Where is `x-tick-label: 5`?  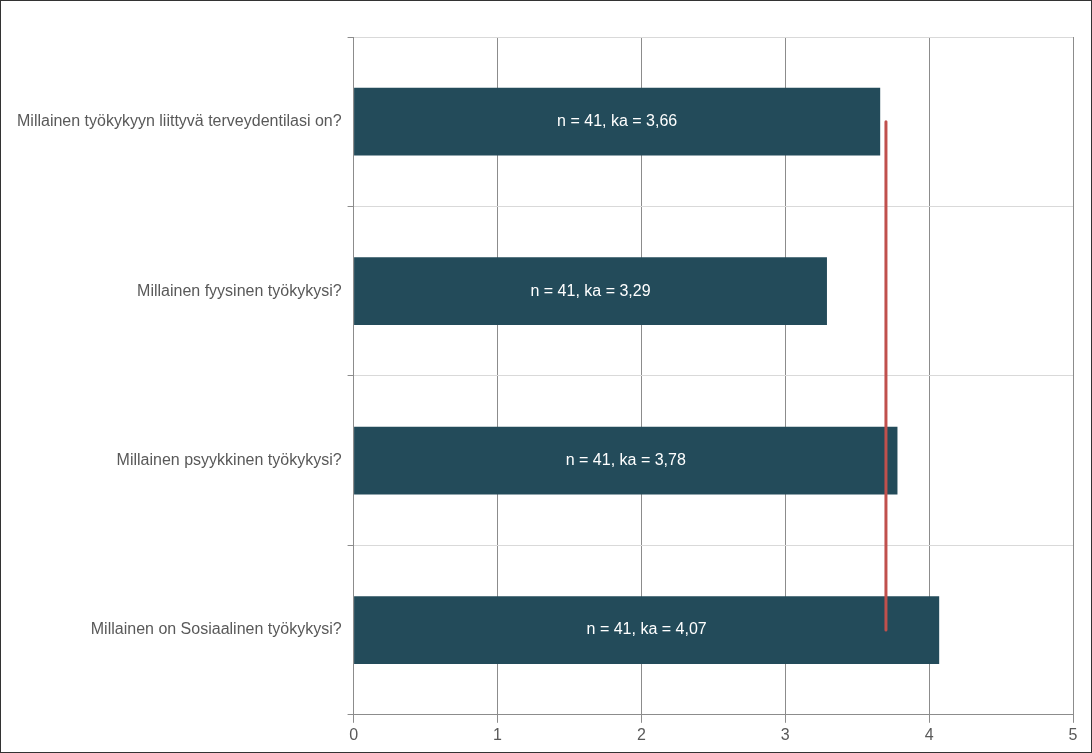
x-tick-label: 5 is located at coordinates (1073, 734).